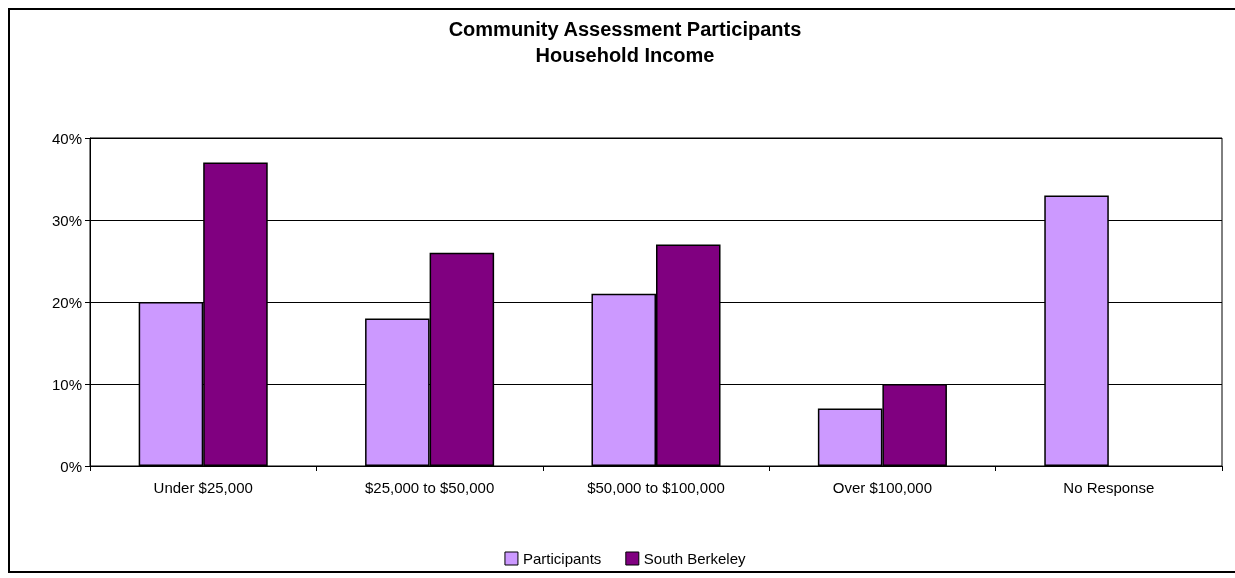 The height and width of the screenshot is (578, 1235). What do you see at coordinates (66, 220) in the screenshot?
I see `y-tick-label: 30%` at bounding box center [66, 220].